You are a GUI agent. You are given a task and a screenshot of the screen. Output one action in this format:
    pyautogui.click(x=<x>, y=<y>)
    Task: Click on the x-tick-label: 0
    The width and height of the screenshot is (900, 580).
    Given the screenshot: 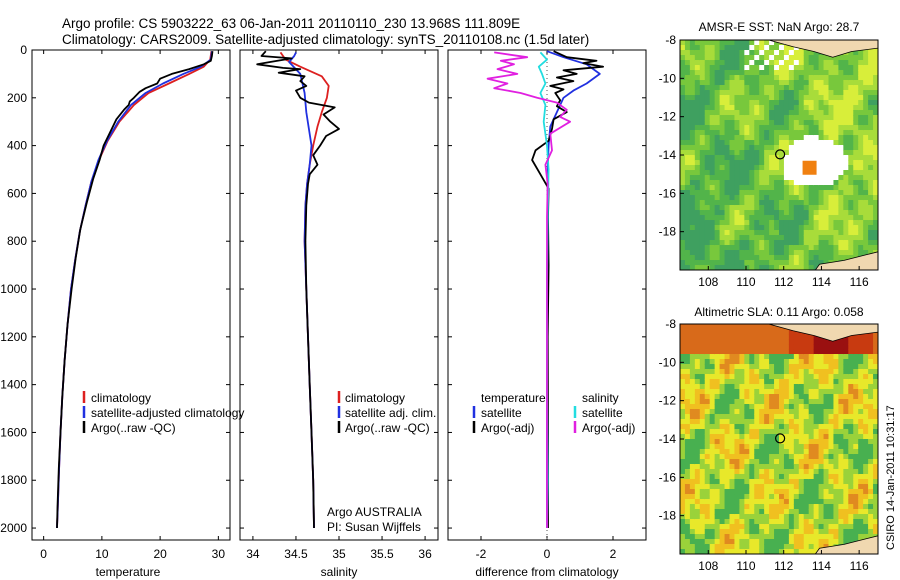 What is the action you would take?
    pyautogui.click(x=547, y=554)
    